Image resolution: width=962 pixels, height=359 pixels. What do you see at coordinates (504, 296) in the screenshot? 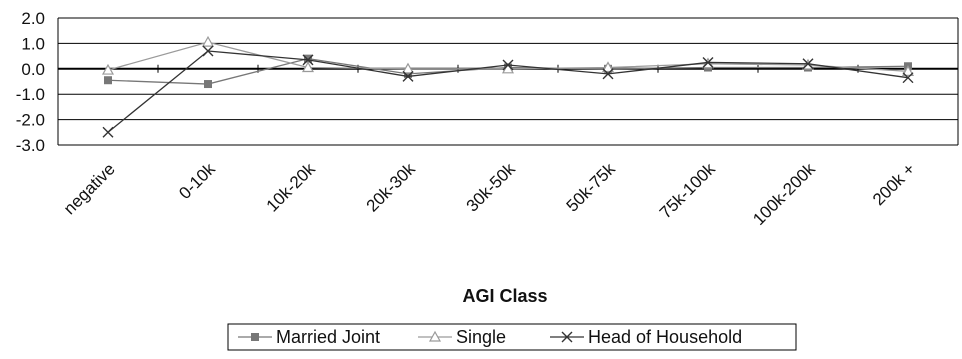
I see `x-axis-title: AGI Class` at bounding box center [504, 296].